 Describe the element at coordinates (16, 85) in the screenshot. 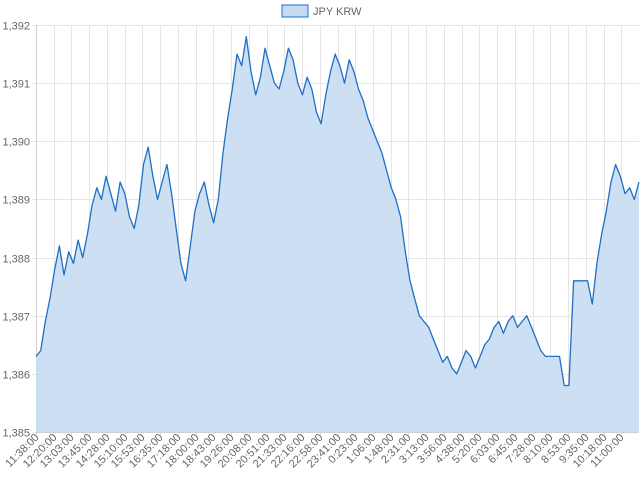

I see `y-tick-label: 1,391` at that location.